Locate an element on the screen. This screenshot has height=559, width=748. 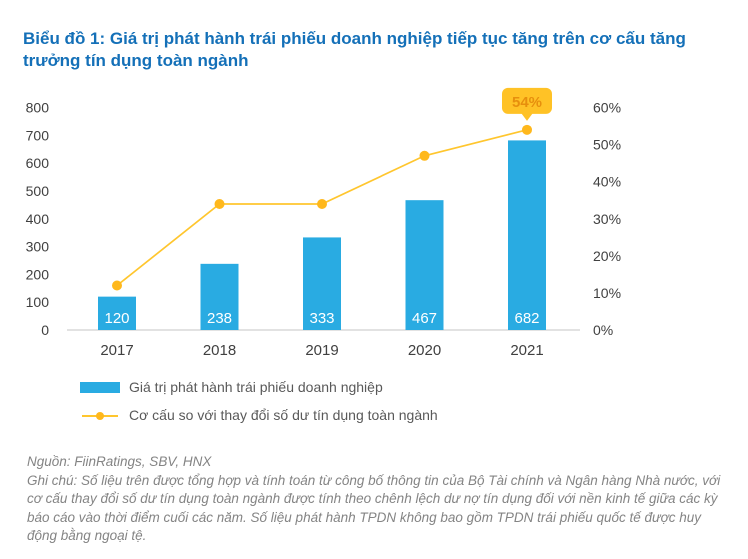
line-series-swatch is located at coordinates (100, 415).